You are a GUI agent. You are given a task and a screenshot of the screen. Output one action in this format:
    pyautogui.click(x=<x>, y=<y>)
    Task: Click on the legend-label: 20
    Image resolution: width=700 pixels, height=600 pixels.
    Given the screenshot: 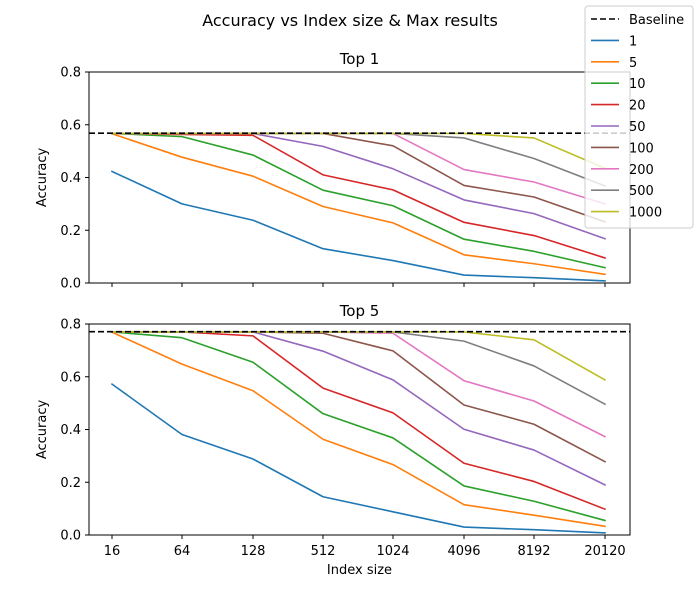 What is the action you would take?
    pyautogui.click(x=637, y=106)
    